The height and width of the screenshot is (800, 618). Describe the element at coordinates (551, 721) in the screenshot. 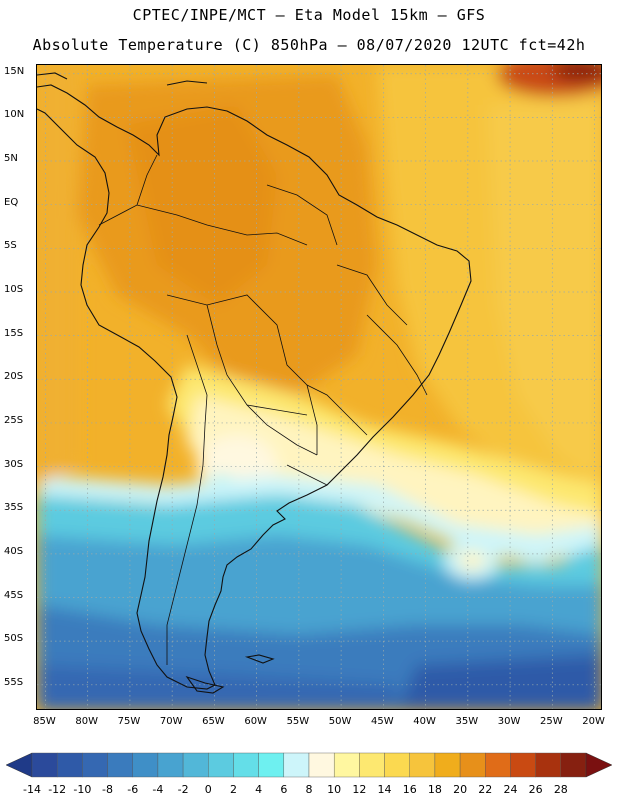

I see `lon-tick-label: 25W` at that location.